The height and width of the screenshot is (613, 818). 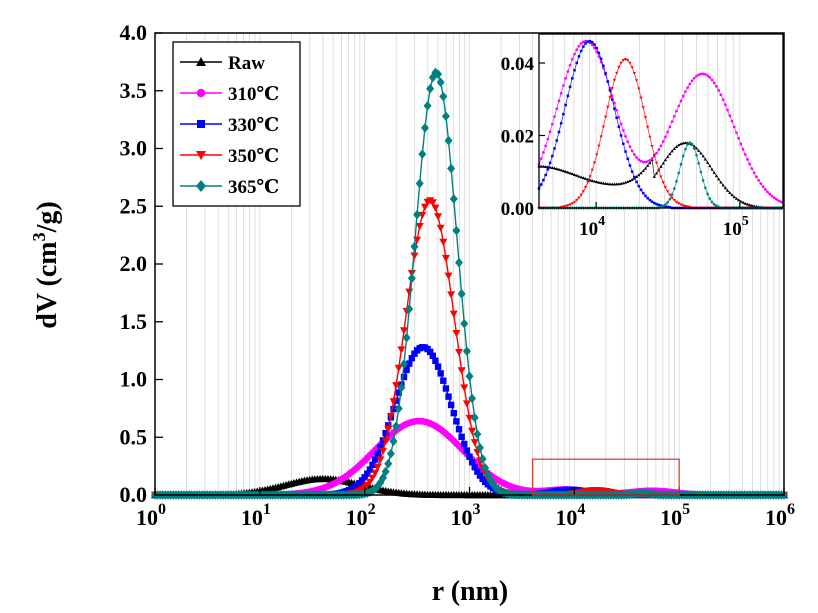 I want to click on inset-background, so click(x=661, y=121).